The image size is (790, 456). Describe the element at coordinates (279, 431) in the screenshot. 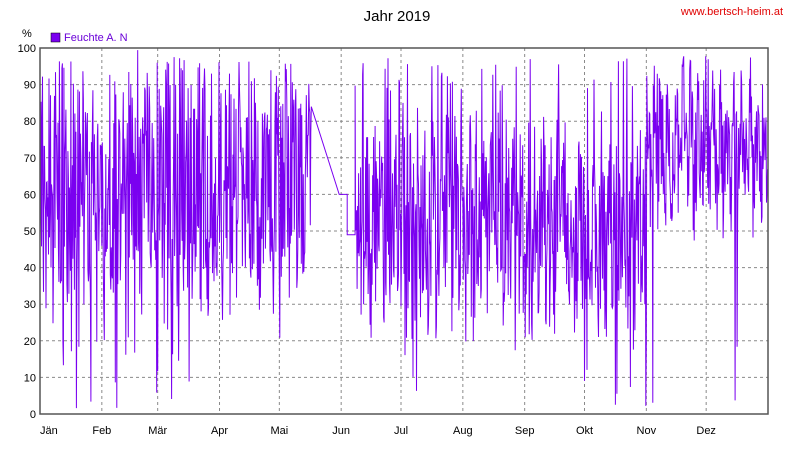

I see `x-tick-label: Mai` at that location.